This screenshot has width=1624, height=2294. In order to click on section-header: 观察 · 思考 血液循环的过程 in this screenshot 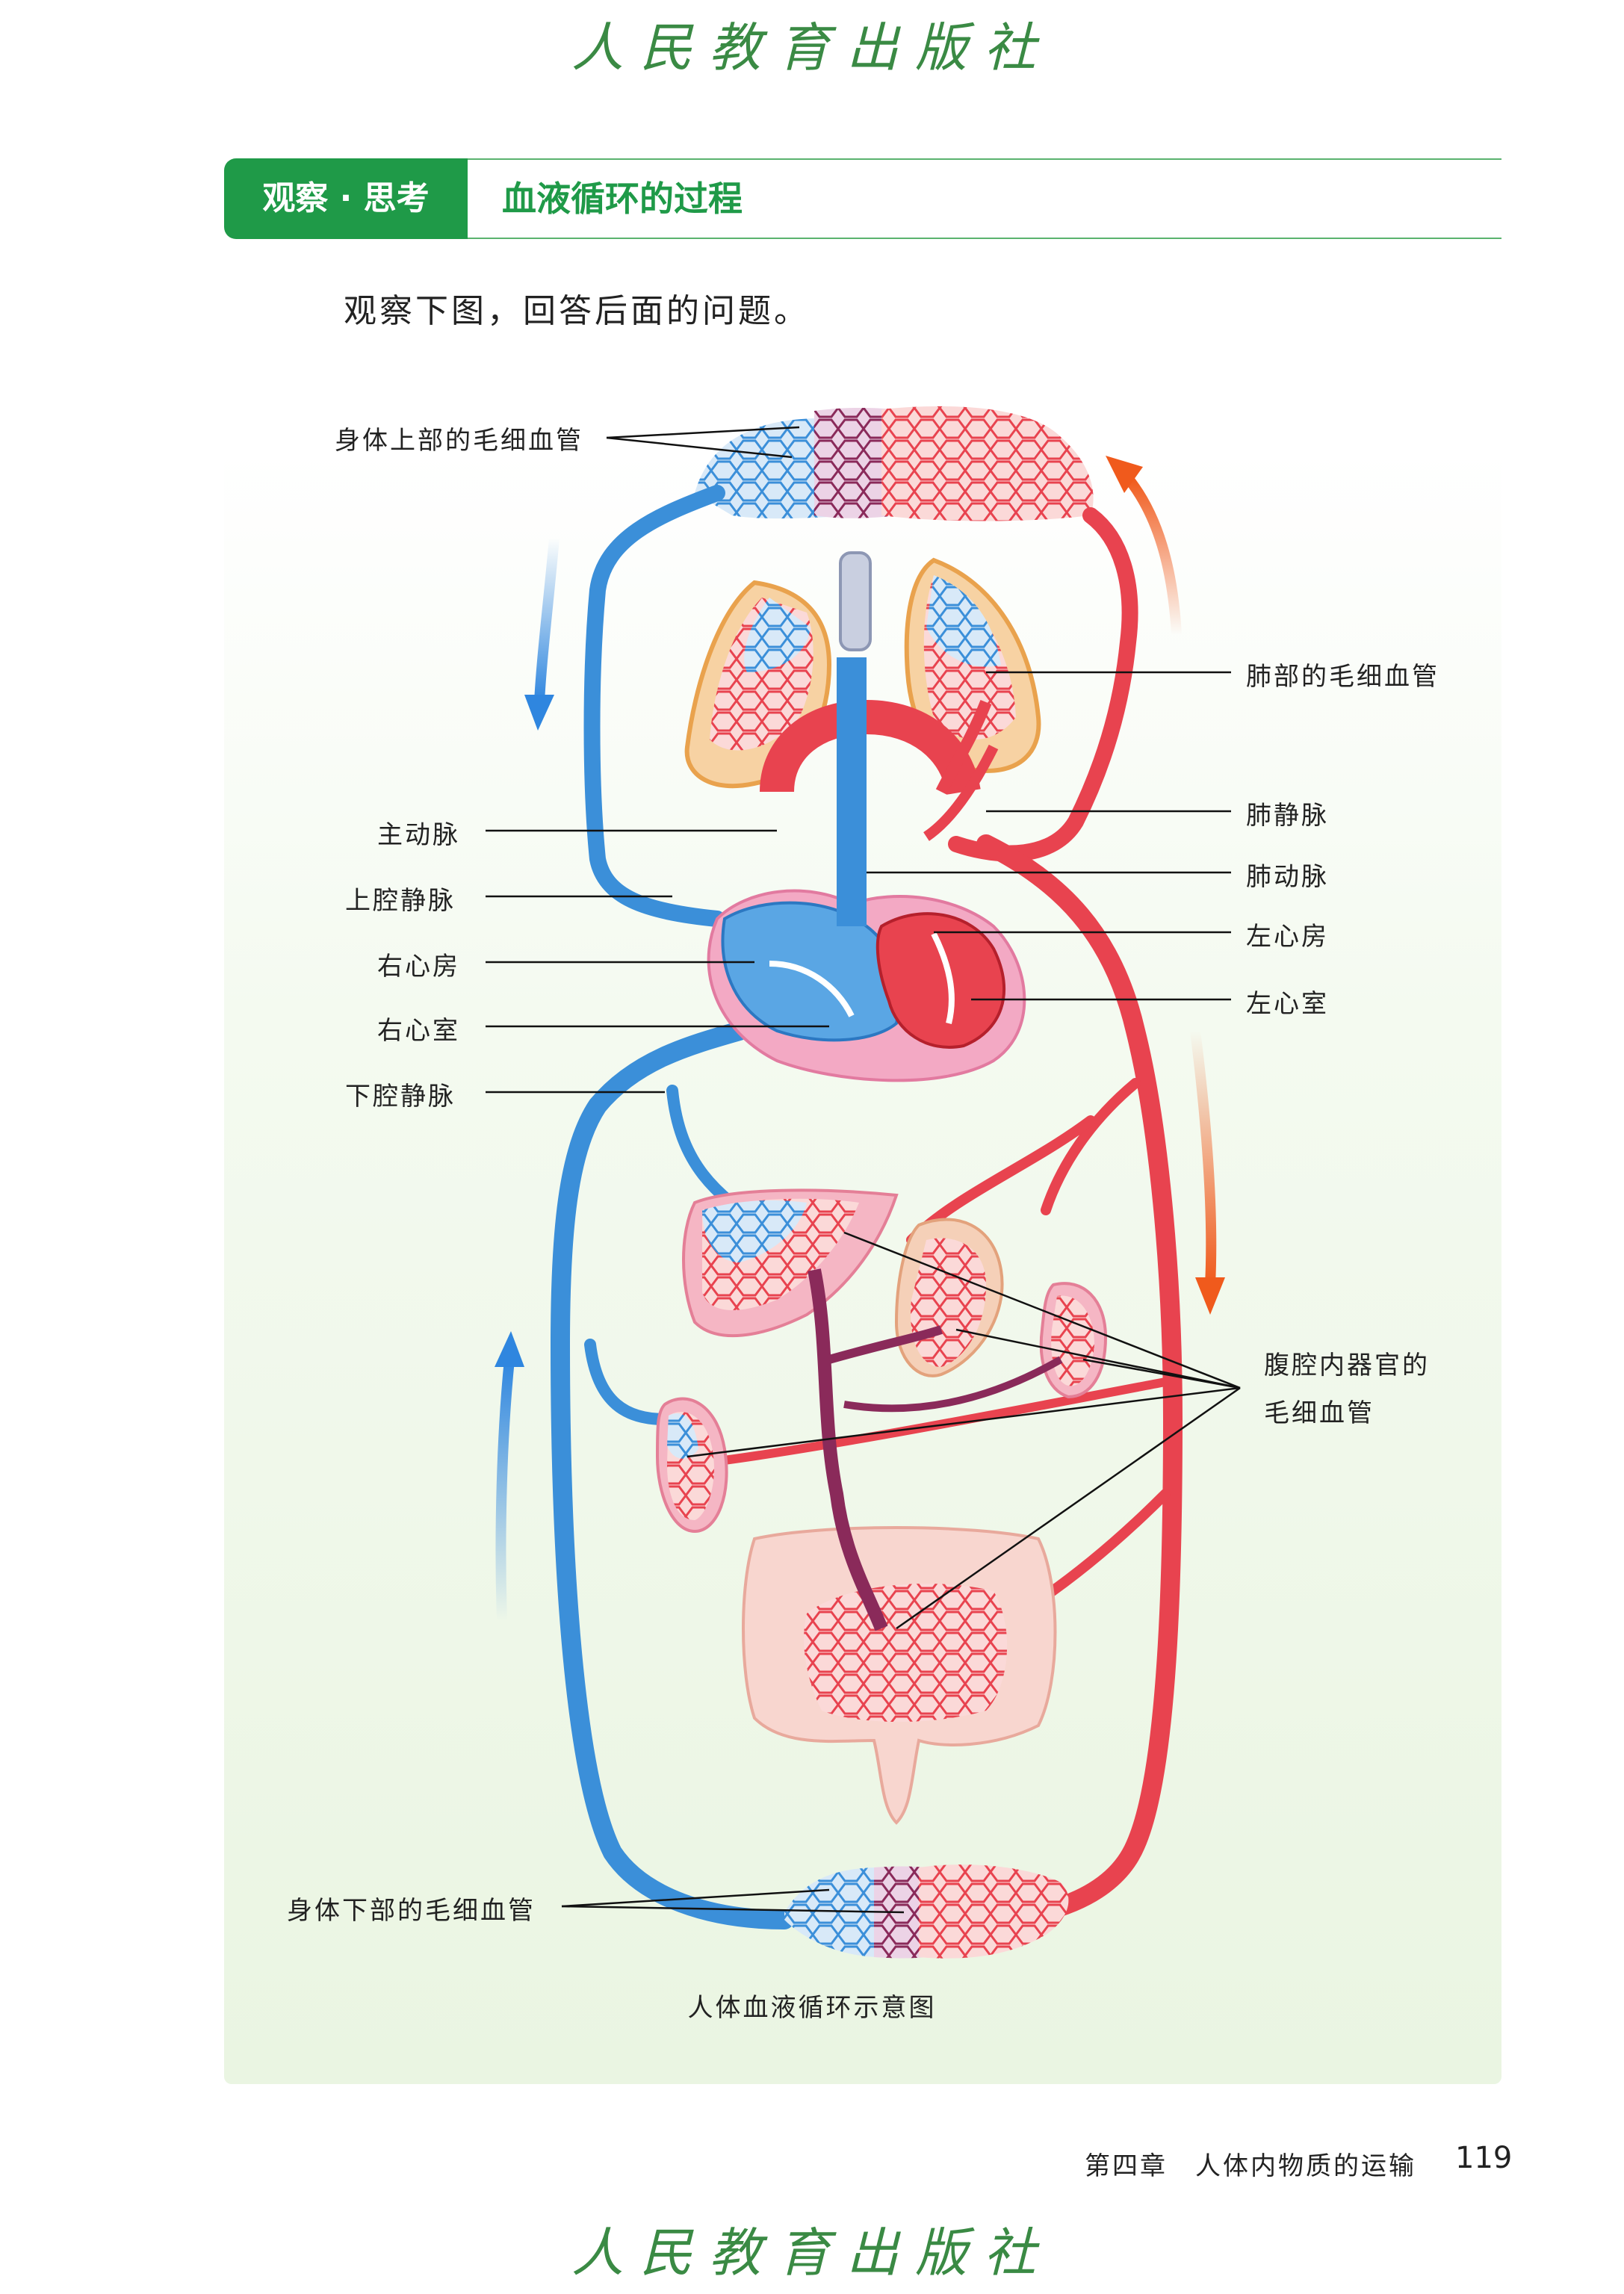, I will do `click(862, 198)`.